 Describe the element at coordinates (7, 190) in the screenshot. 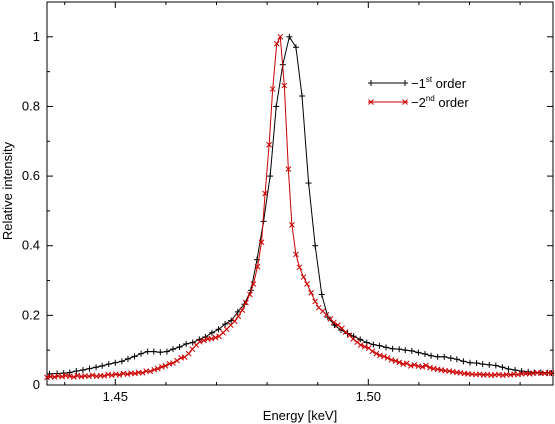

I see `y-axis-label: Relative intensity` at that location.